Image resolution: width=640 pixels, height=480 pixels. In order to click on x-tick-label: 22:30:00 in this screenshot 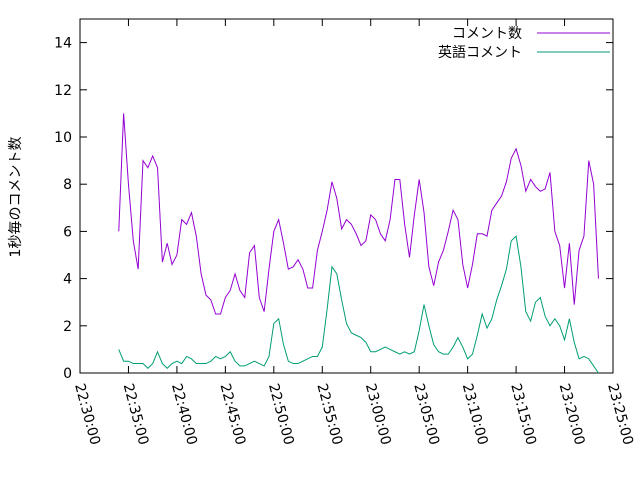, I will do `click(87, 414)`.